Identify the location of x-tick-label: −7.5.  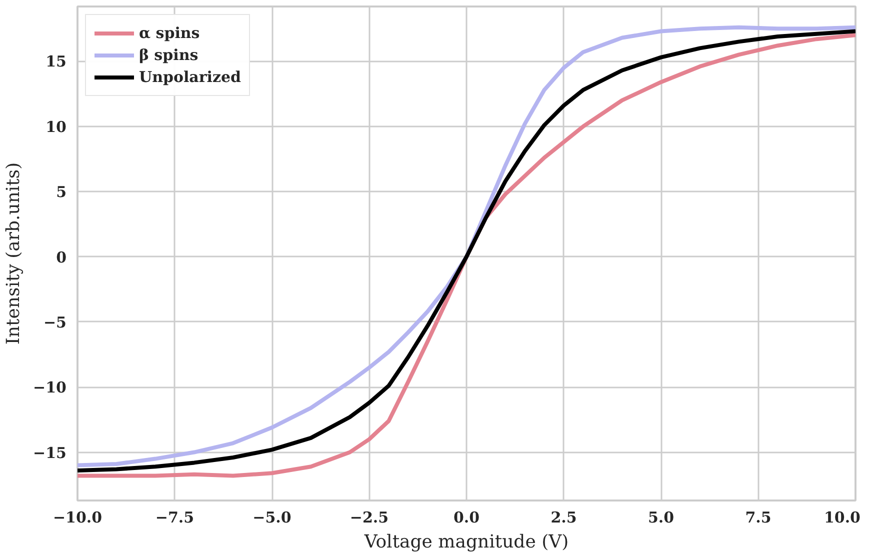
(174, 517).